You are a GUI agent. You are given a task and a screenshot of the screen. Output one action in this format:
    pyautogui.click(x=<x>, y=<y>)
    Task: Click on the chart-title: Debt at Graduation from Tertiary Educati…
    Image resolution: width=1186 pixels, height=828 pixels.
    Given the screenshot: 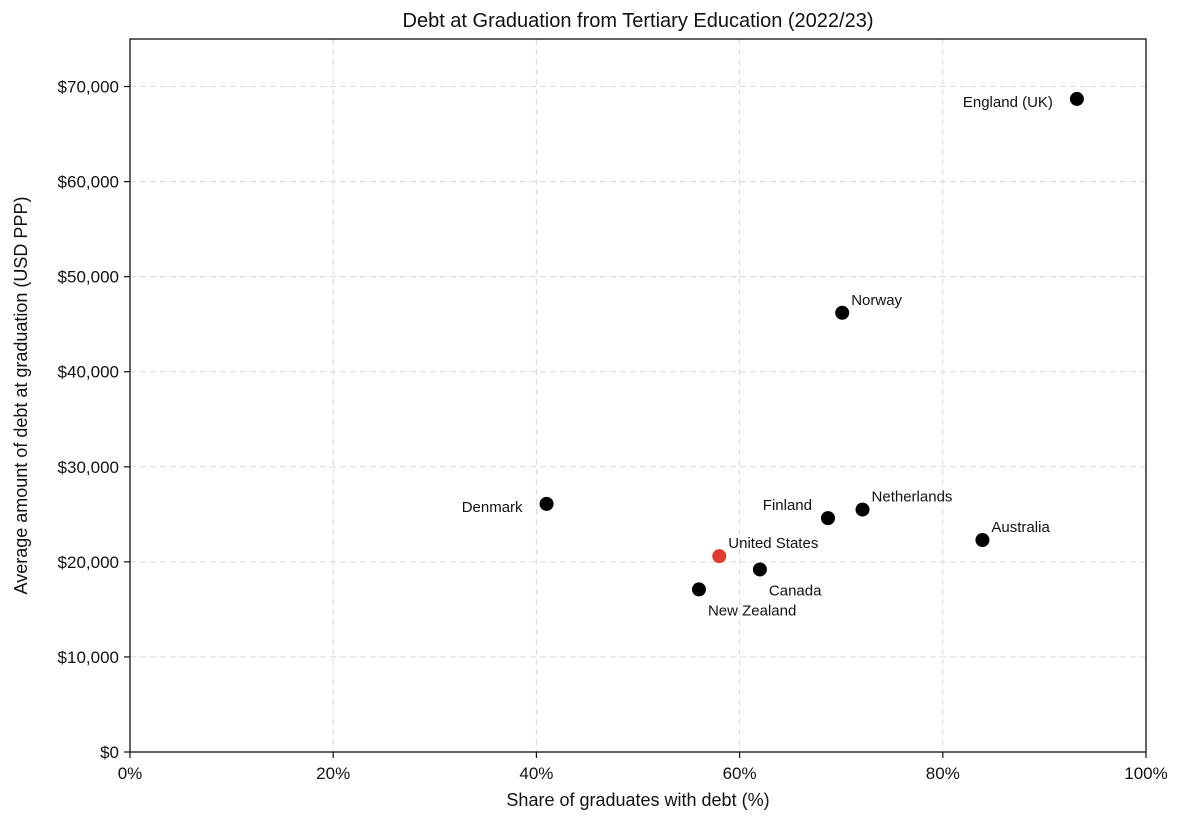 What is the action you would take?
    pyautogui.click(x=638, y=21)
    